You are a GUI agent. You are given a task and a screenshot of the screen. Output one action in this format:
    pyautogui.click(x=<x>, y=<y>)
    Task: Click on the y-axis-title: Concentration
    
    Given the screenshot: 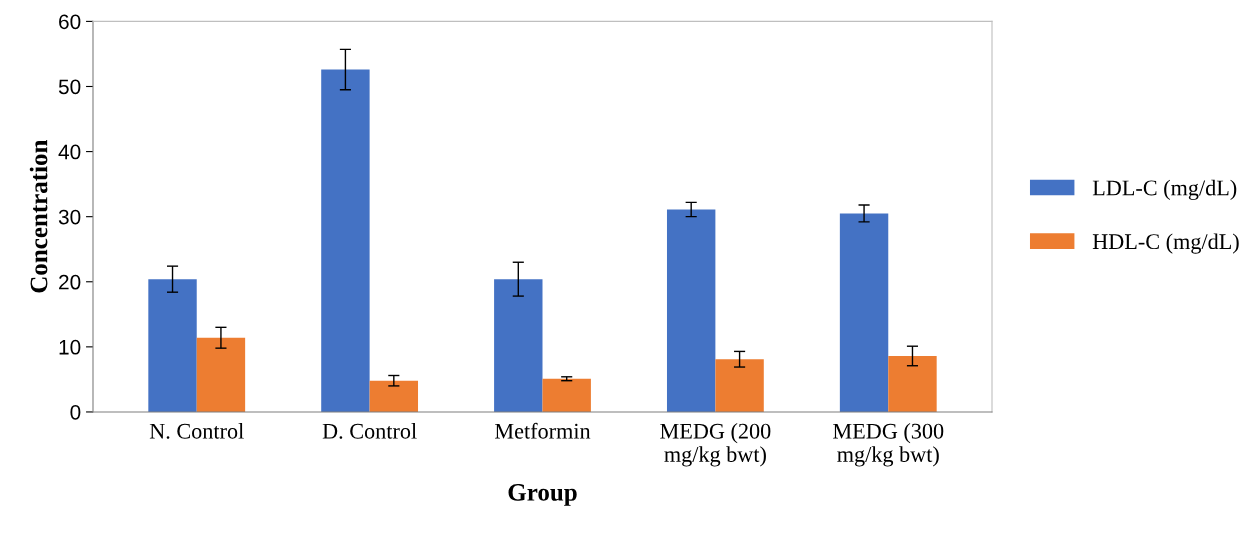 What is the action you would take?
    pyautogui.click(x=38, y=216)
    